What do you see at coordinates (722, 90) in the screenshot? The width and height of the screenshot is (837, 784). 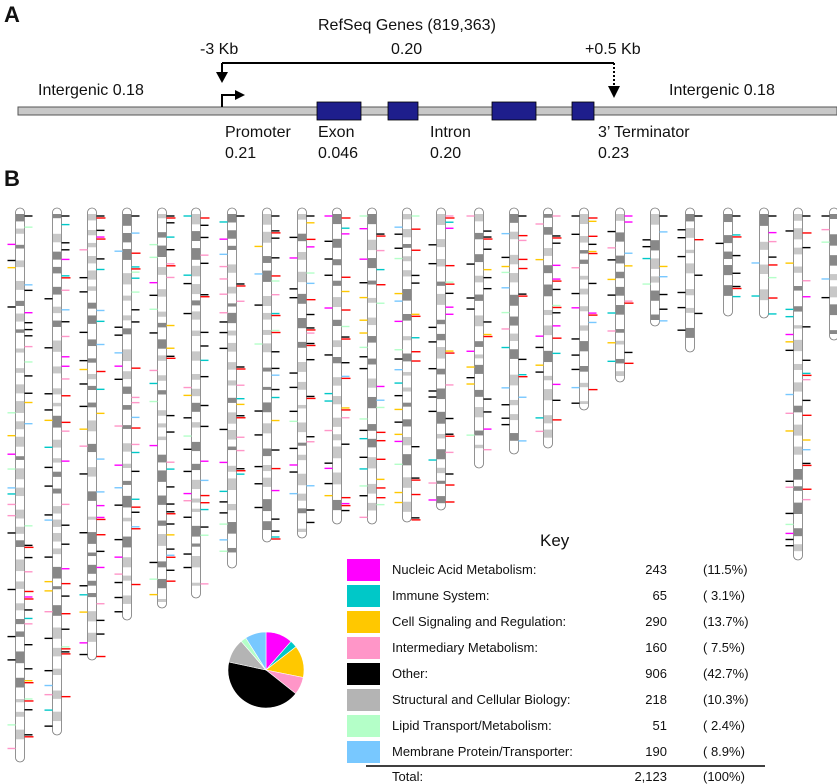 I see `intergenic-right-label: Intergenic 0.18` at bounding box center [722, 90].